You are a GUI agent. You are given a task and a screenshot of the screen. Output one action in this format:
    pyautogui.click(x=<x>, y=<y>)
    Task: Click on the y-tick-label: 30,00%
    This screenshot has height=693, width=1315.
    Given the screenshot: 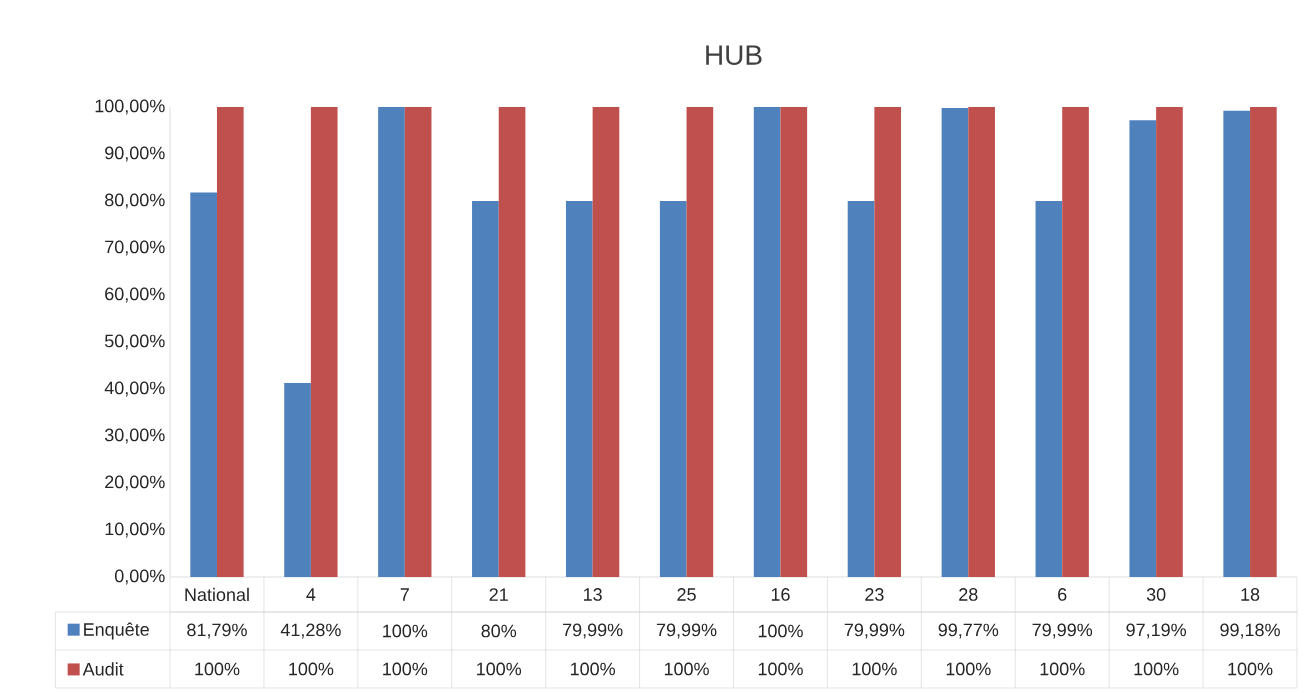 What is the action you would take?
    pyautogui.click(x=134, y=436)
    